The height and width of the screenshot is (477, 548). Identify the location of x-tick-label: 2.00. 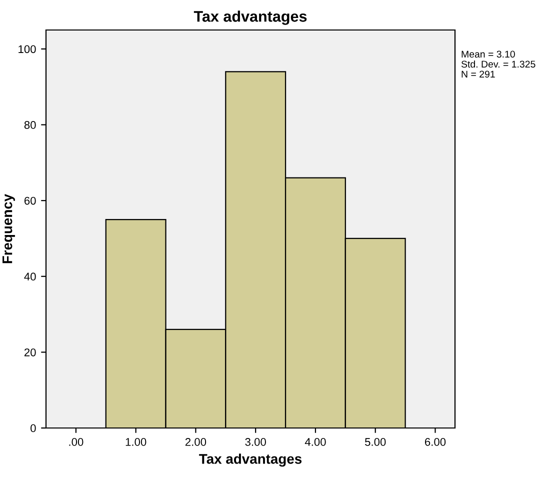
(195, 442).